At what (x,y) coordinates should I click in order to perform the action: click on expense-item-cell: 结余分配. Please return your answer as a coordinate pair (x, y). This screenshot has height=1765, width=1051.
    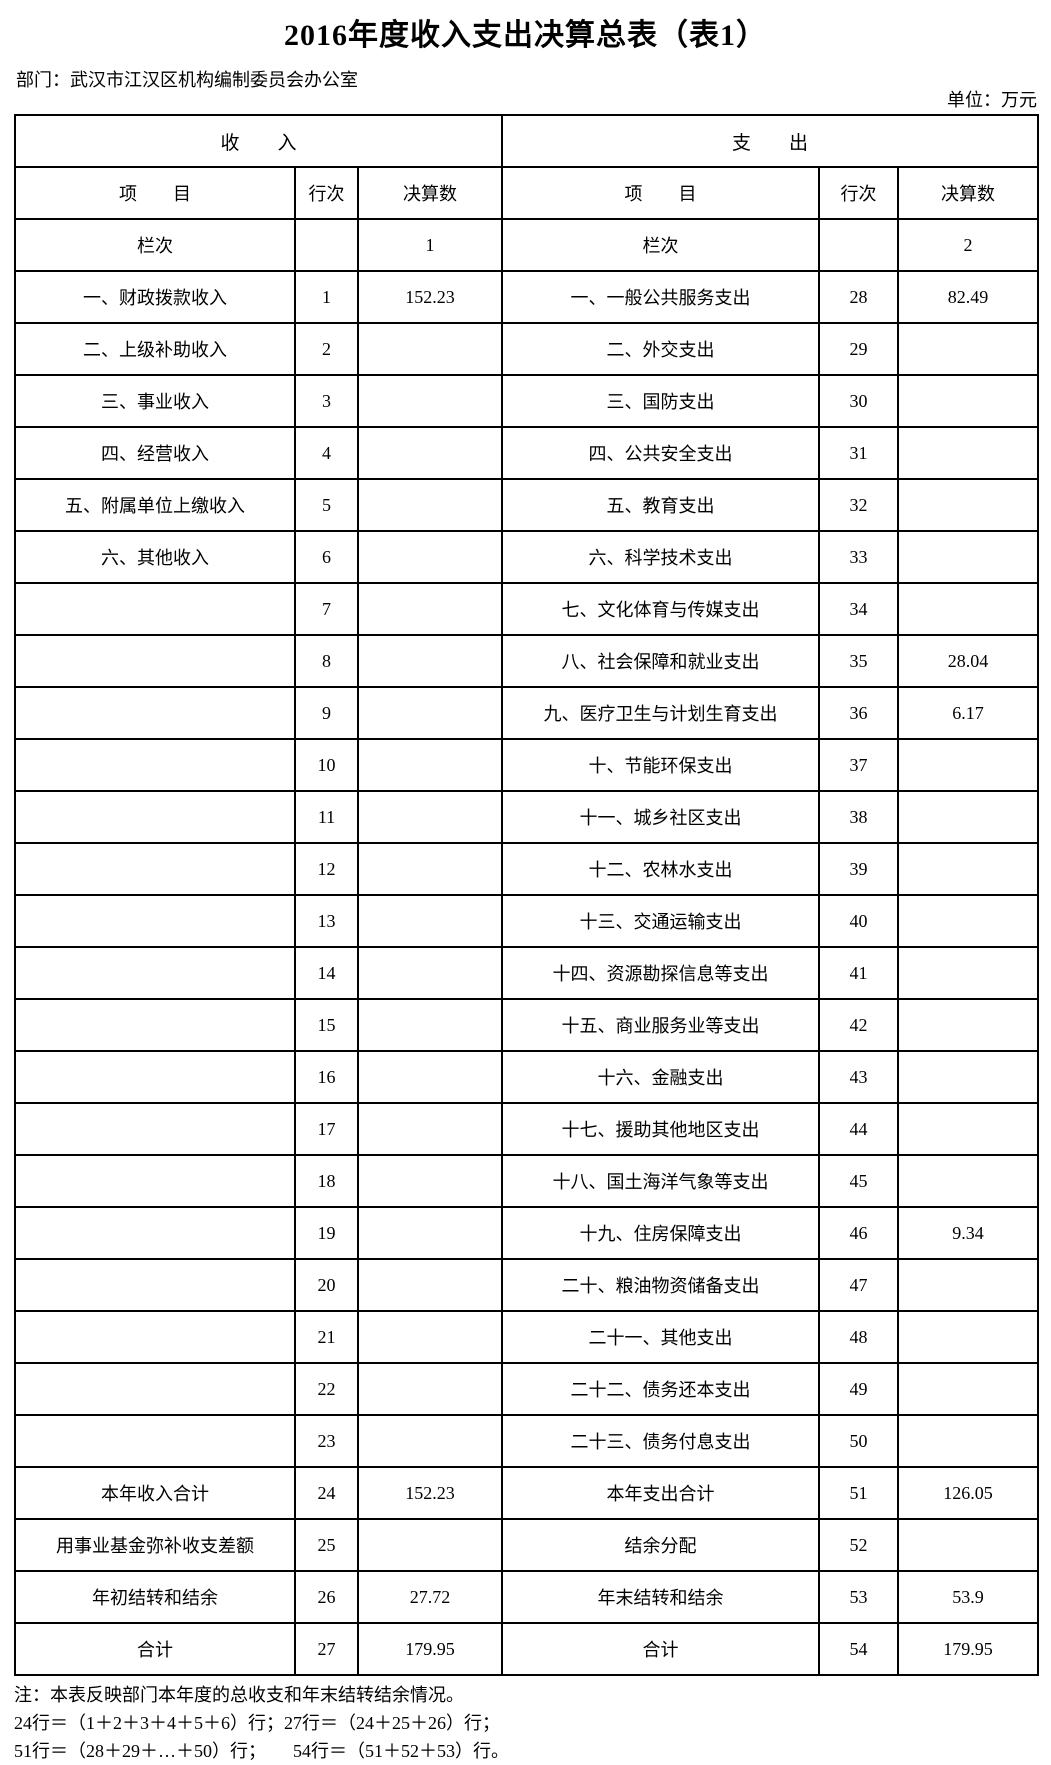
    Looking at the image, I should click on (661, 1545).